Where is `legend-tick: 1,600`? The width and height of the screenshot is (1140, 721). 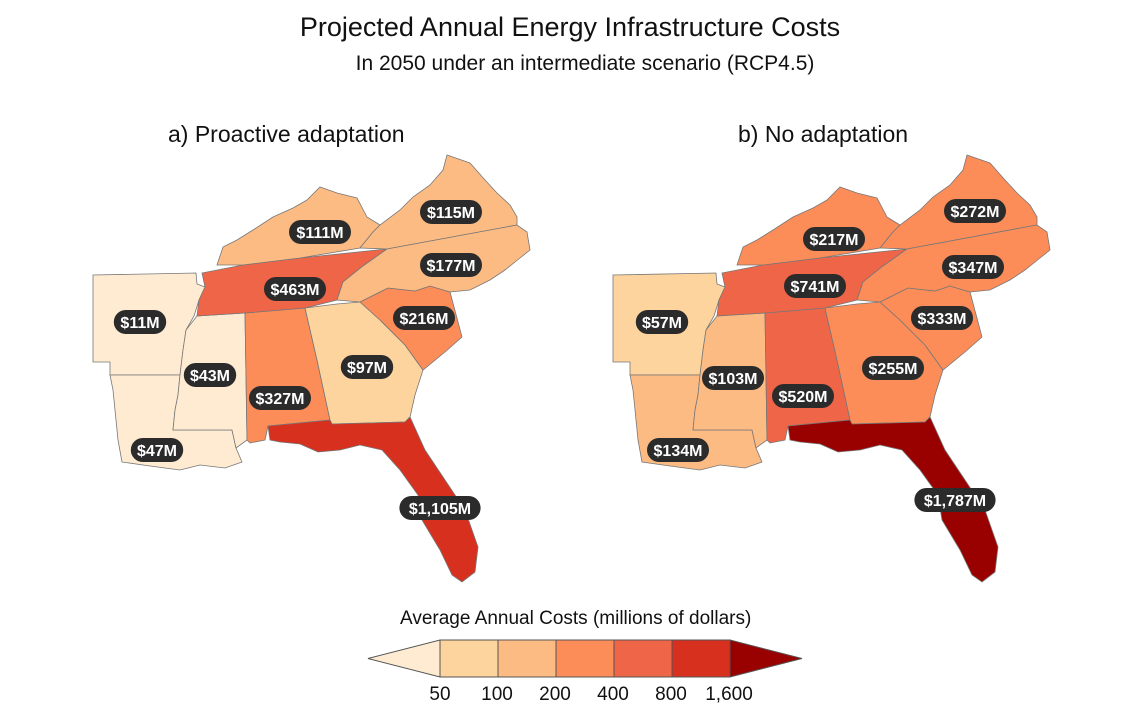 legend-tick: 1,600 is located at coordinates (729, 694).